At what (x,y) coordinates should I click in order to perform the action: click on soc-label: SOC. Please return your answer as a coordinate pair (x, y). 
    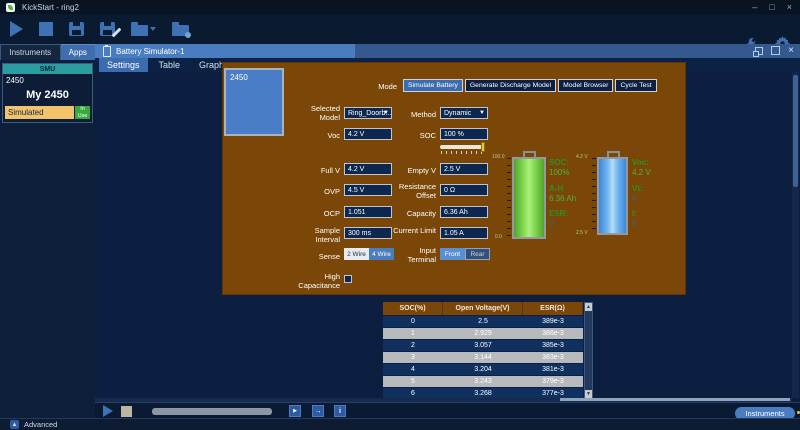
    Looking at the image, I should click on (427, 135).